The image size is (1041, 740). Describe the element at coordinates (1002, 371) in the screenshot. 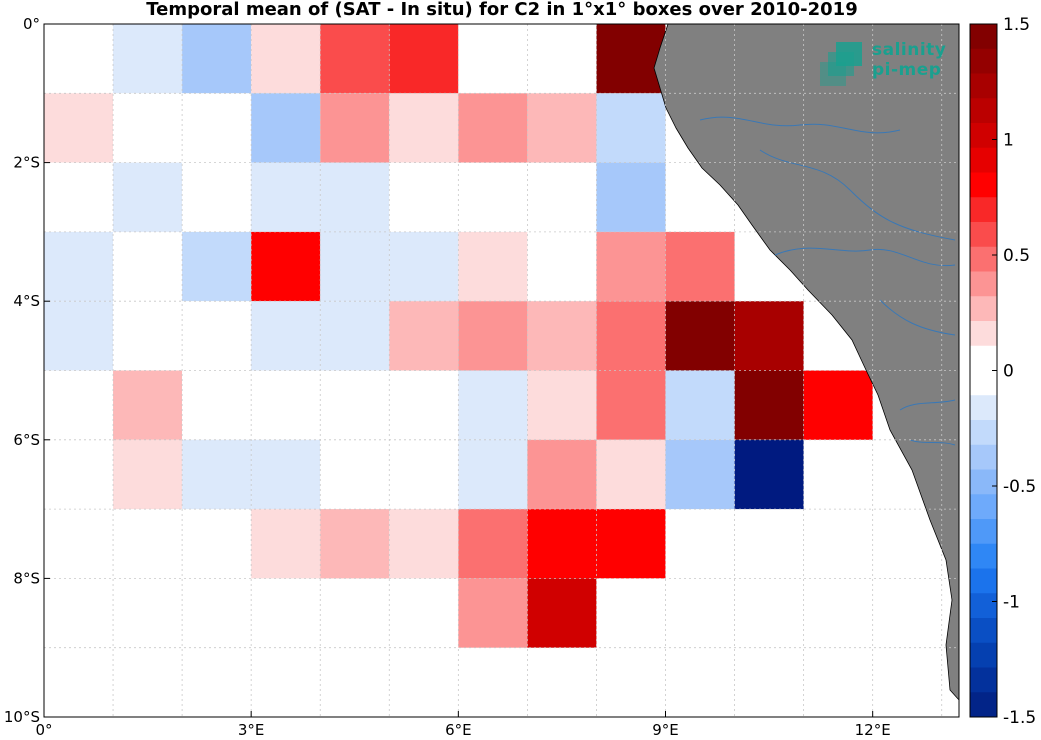

I see `colorbar: 1.5 1 0.5 0 -0.5 -1 -1.5` at that location.